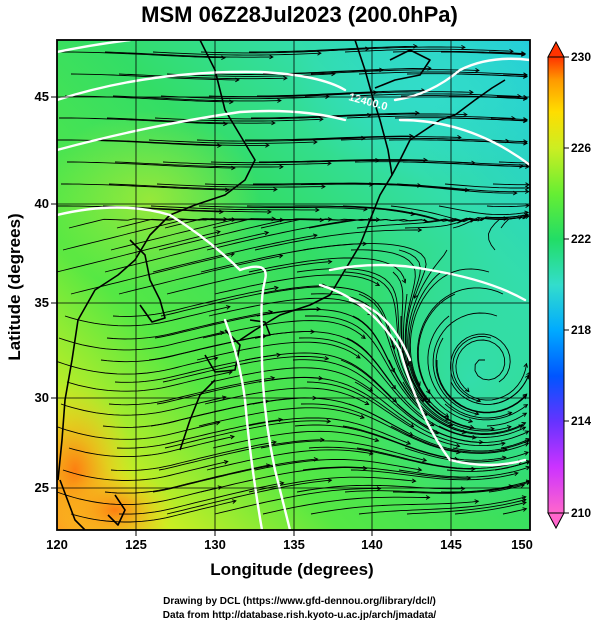 The image size is (599, 625). Describe the element at coordinates (42, 96) in the screenshot. I see `y-tick-label: 45` at that location.